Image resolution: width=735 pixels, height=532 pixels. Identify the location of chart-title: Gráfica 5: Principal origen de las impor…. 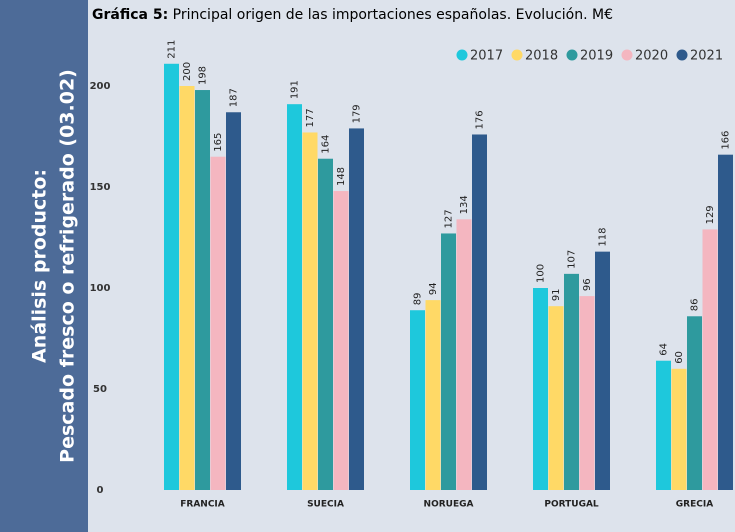
(352, 15).